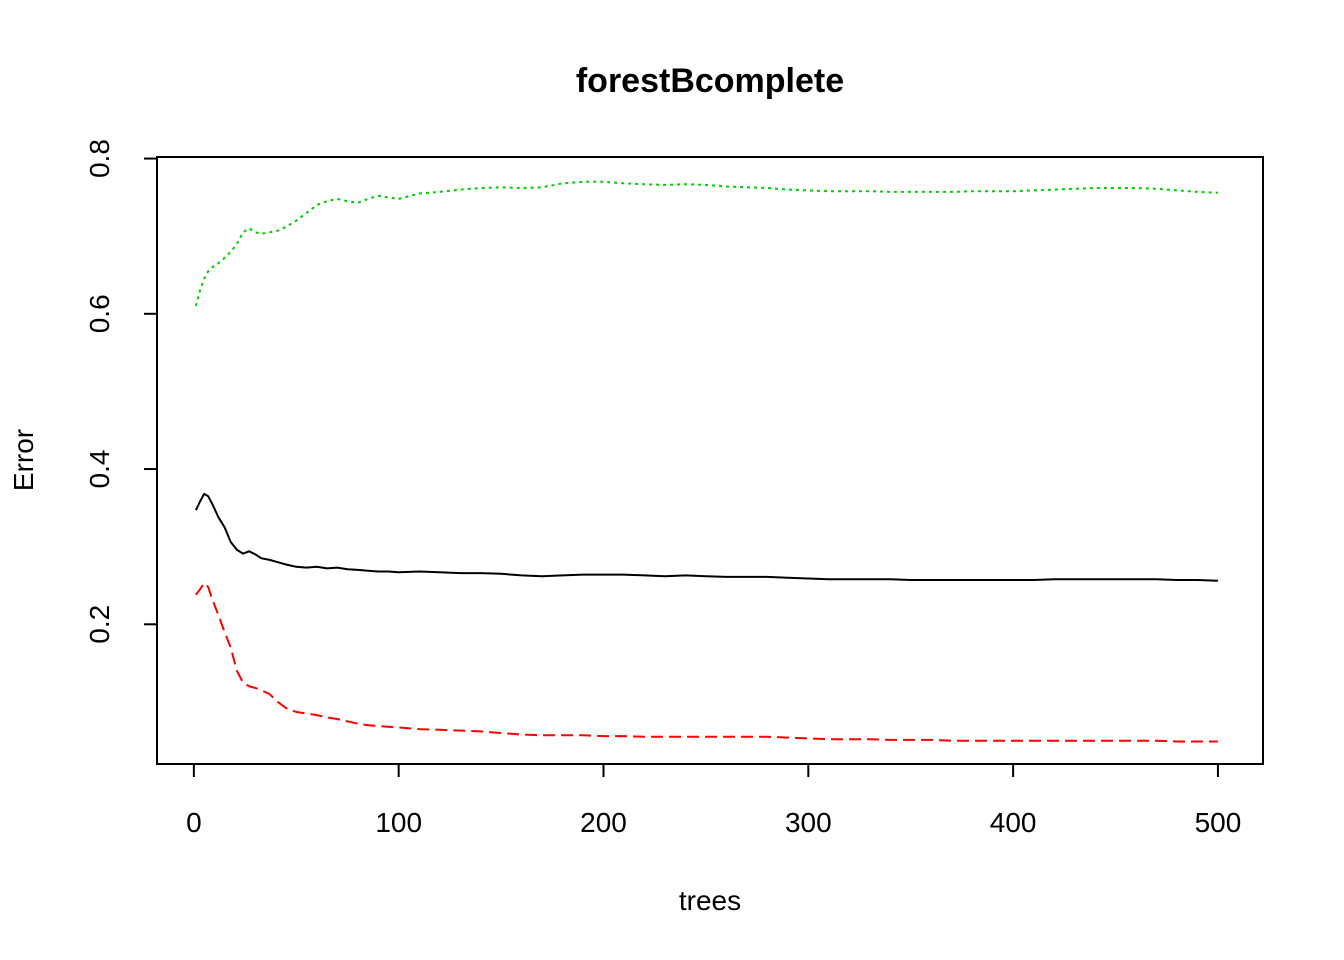 This screenshot has width=1344, height=960. I want to click on x-axis-label: trees, so click(710, 900).